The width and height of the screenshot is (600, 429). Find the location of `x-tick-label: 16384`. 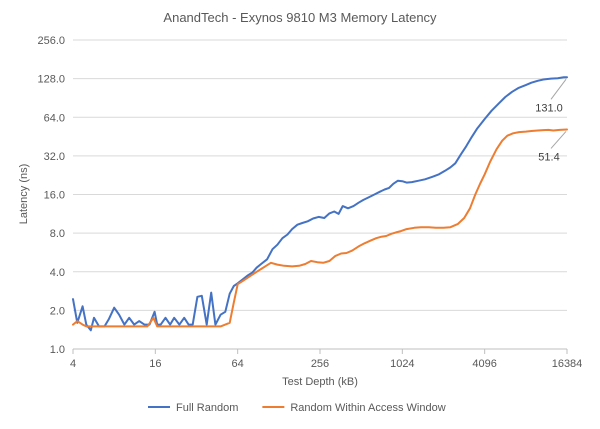

x-tick-label: 16384 is located at coordinates (567, 364).